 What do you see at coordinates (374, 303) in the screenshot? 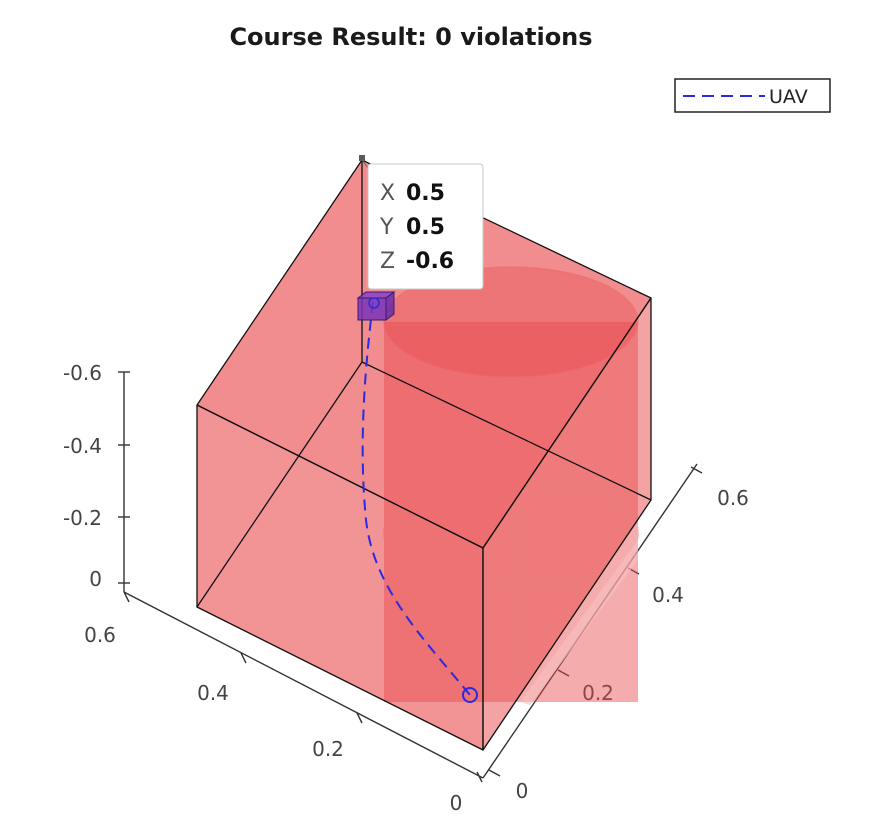
I see `uav-position-marker` at bounding box center [374, 303].